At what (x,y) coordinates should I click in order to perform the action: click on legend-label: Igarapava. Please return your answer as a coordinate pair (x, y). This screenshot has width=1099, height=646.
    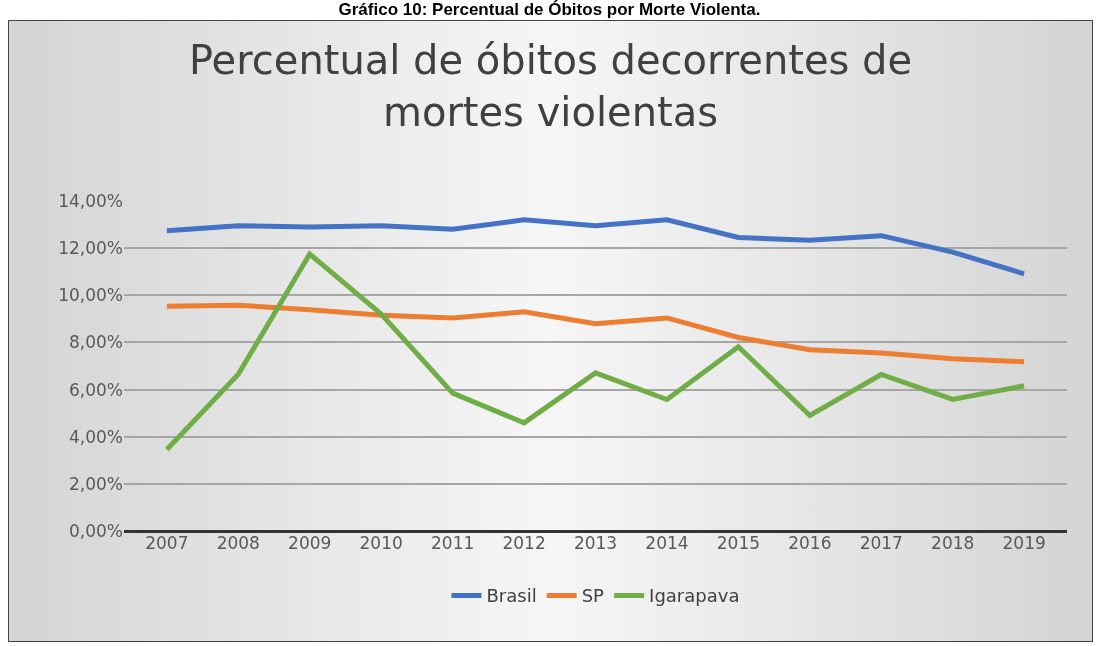
    Looking at the image, I should click on (694, 596).